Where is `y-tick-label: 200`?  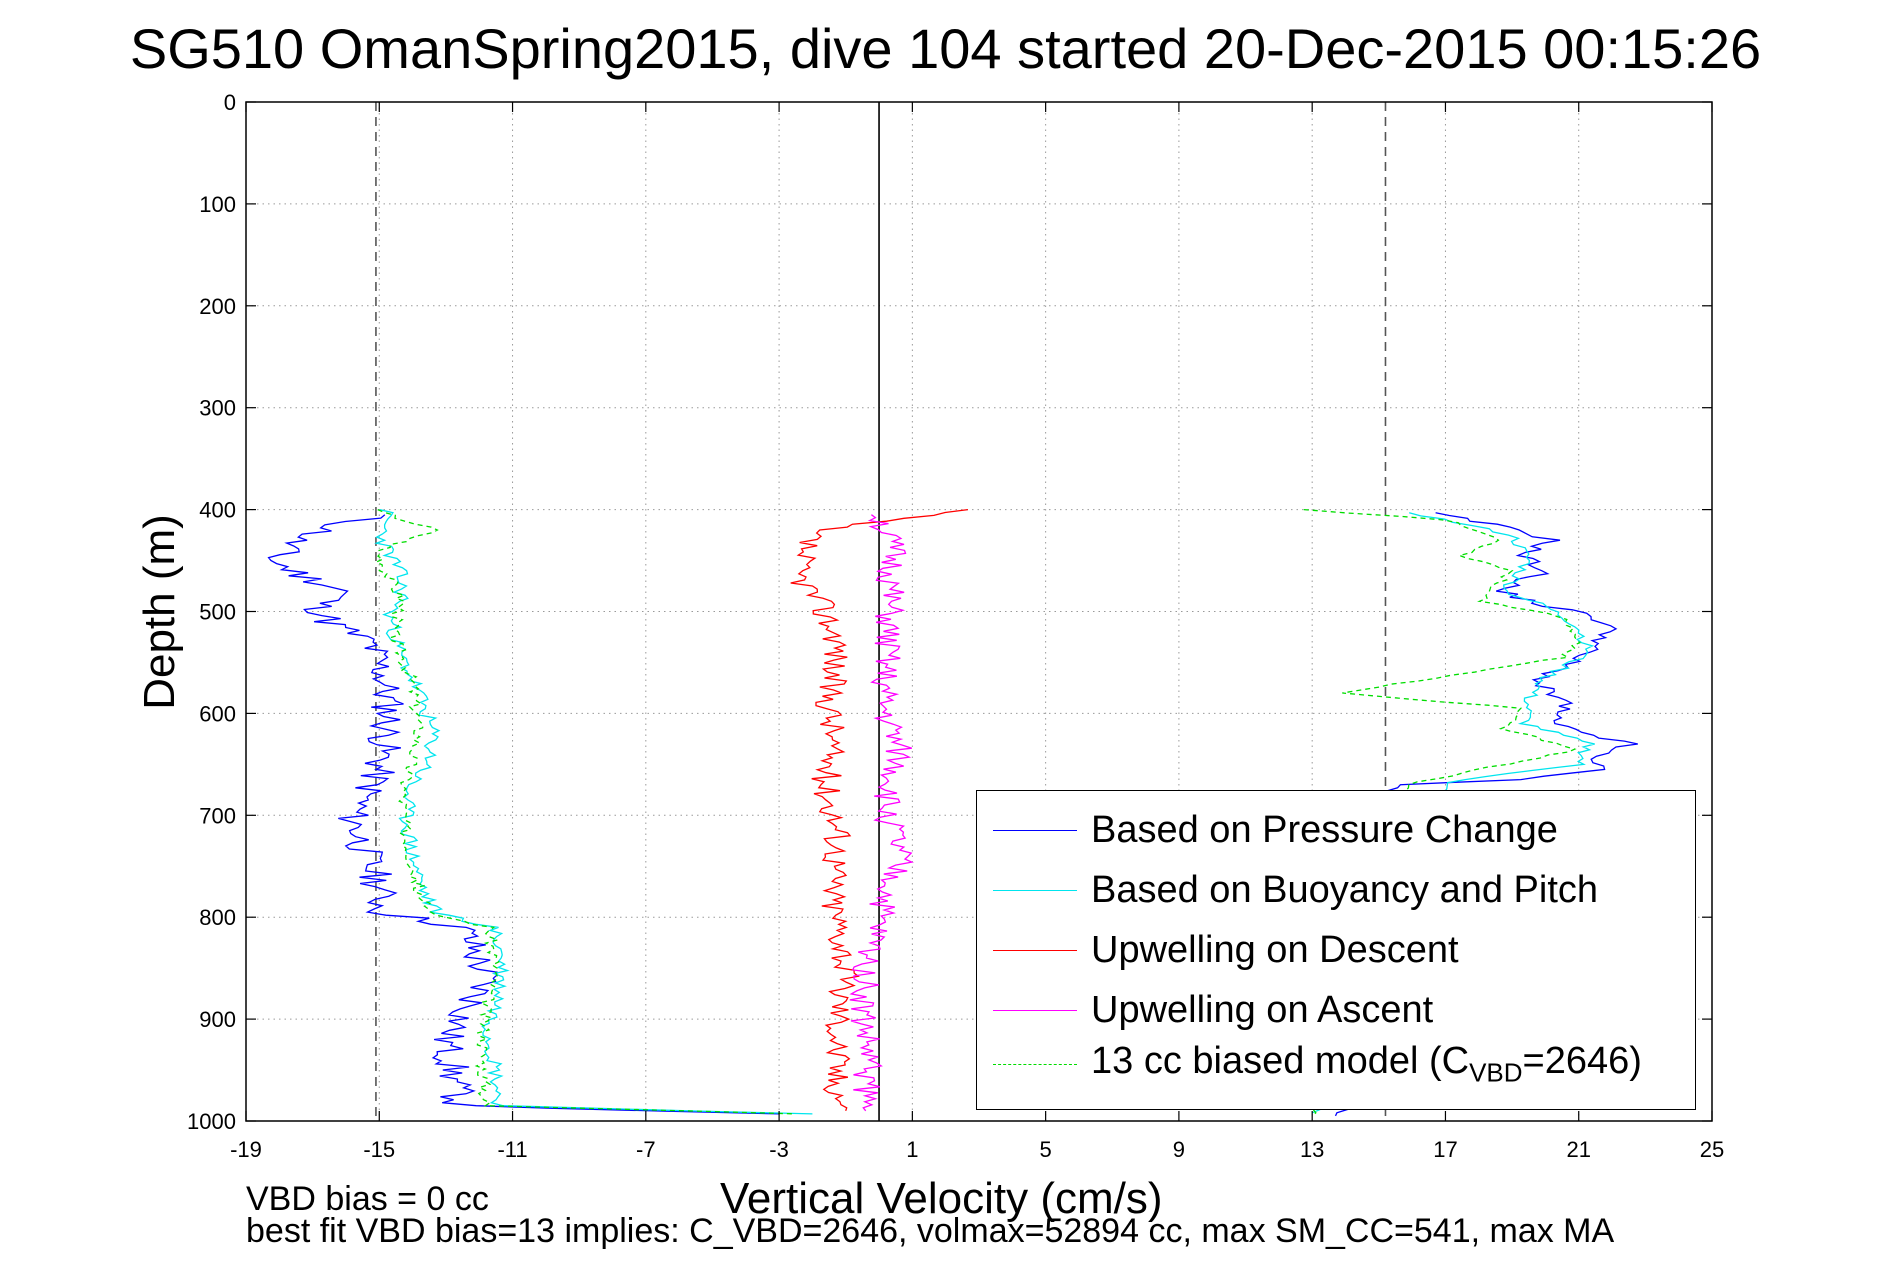 y-tick-label: 200 is located at coordinates (217, 306).